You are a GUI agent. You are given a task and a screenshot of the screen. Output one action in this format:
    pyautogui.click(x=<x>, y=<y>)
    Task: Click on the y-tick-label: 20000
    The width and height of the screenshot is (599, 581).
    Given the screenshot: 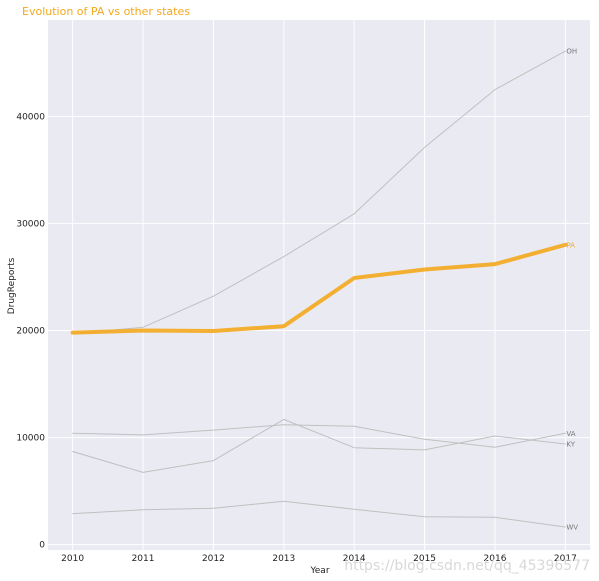 What is the action you would take?
    pyautogui.click(x=30, y=332)
    